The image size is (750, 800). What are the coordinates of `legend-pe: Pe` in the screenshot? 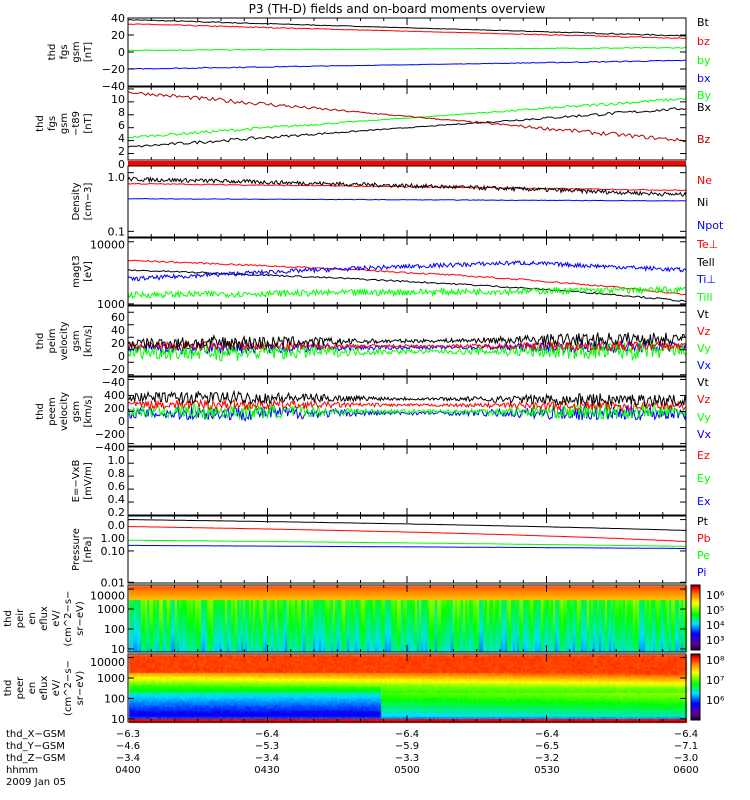 It's located at (703, 555).